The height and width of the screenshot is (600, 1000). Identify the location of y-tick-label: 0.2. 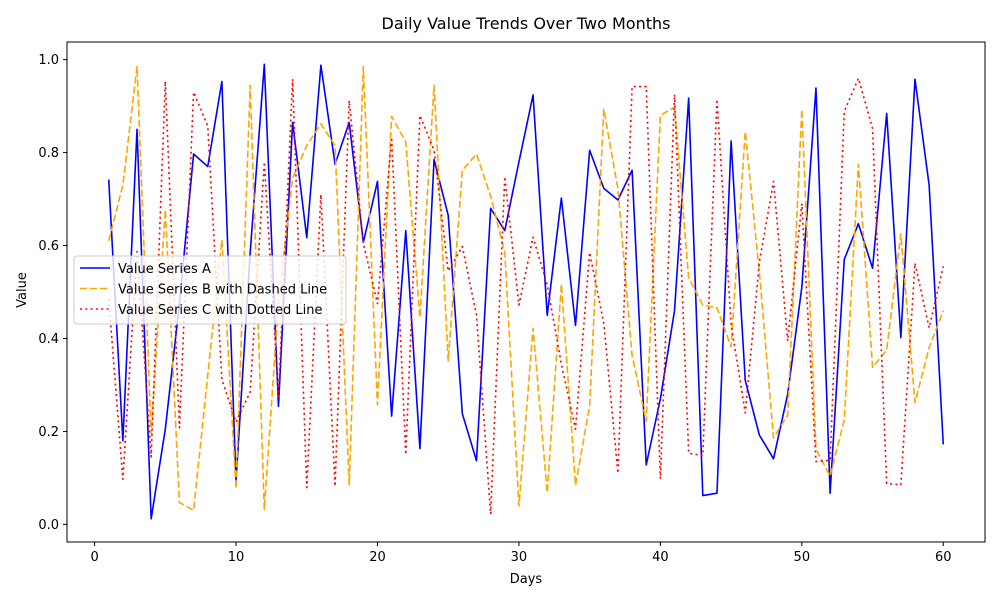
(48, 432).